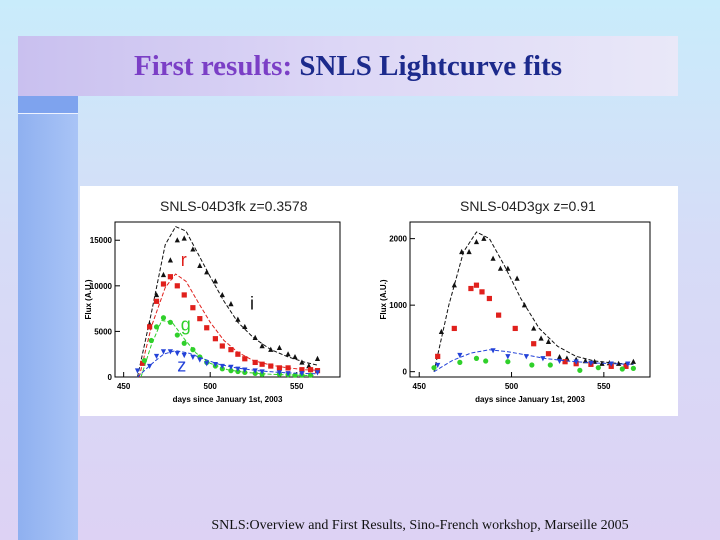 Image resolution: width=720 pixels, height=540 pixels. What do you see at coordinates (228, 325) in the screenshot?
I see `fit-curve-r` at bounding box center [228, 325].